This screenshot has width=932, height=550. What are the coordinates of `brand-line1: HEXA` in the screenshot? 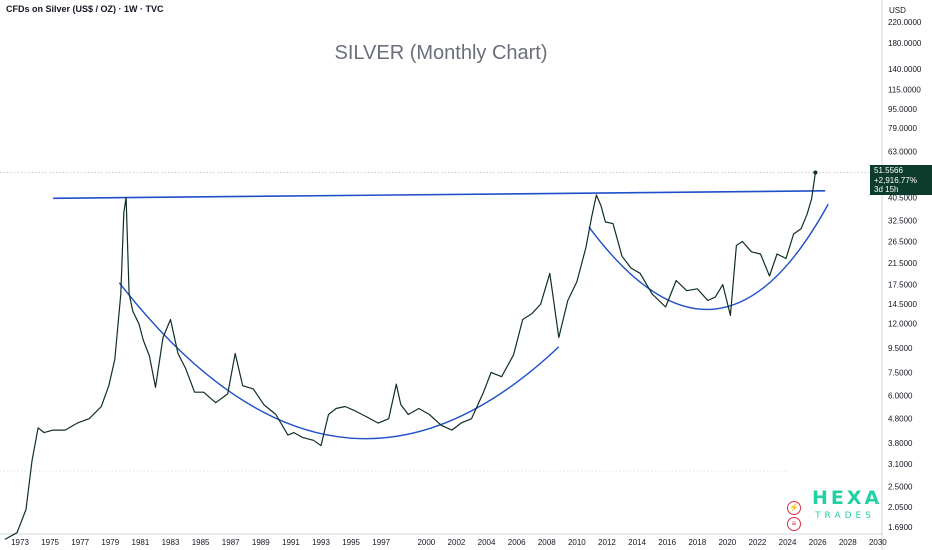 It's located at (847, 498).